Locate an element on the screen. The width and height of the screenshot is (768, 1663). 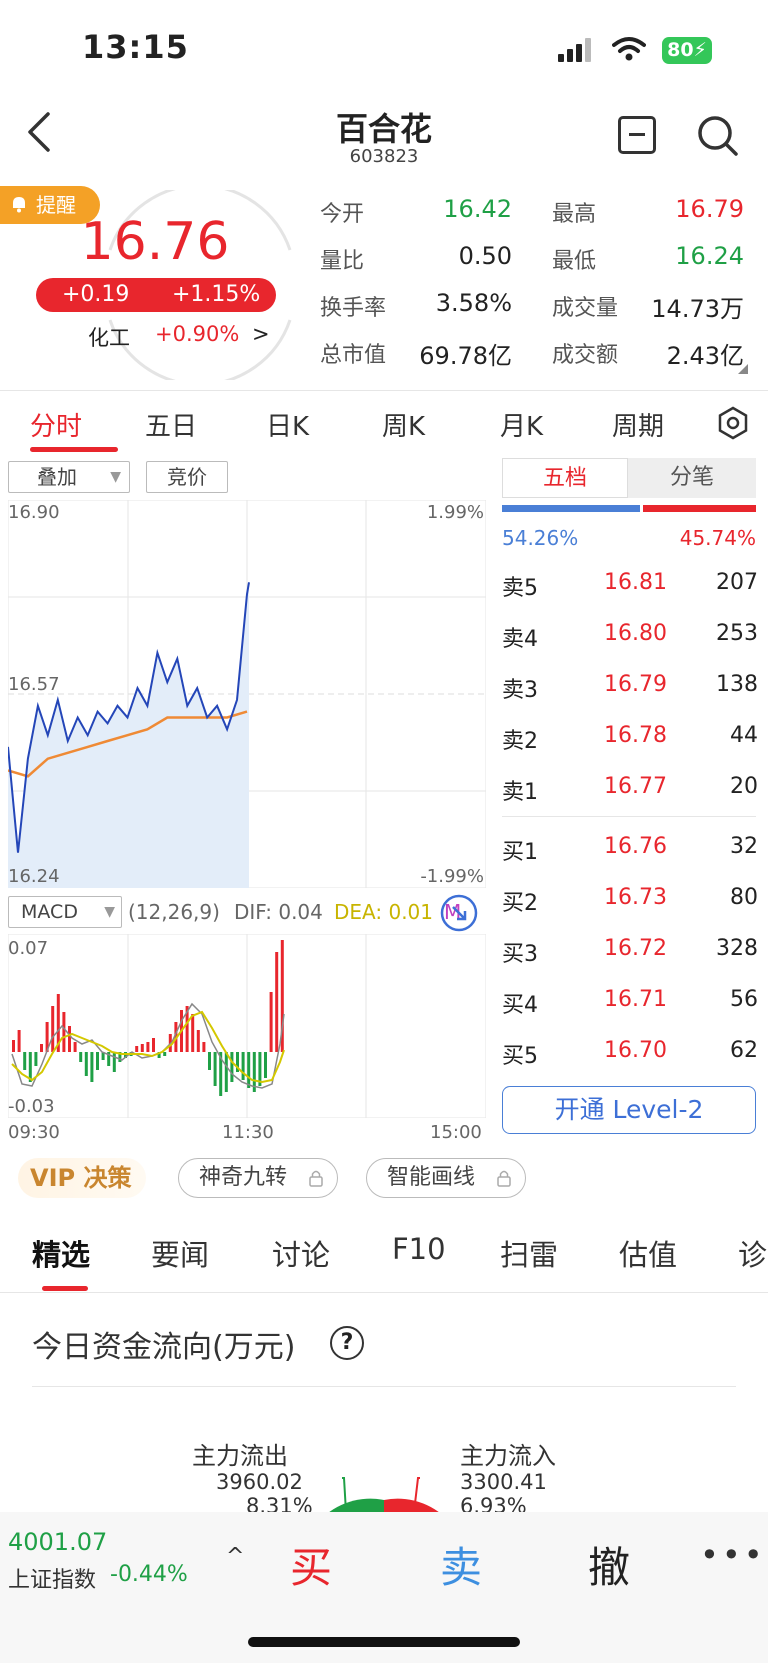
tab-risk-scan: 扫雷 is located at coordinates (529, 1255).